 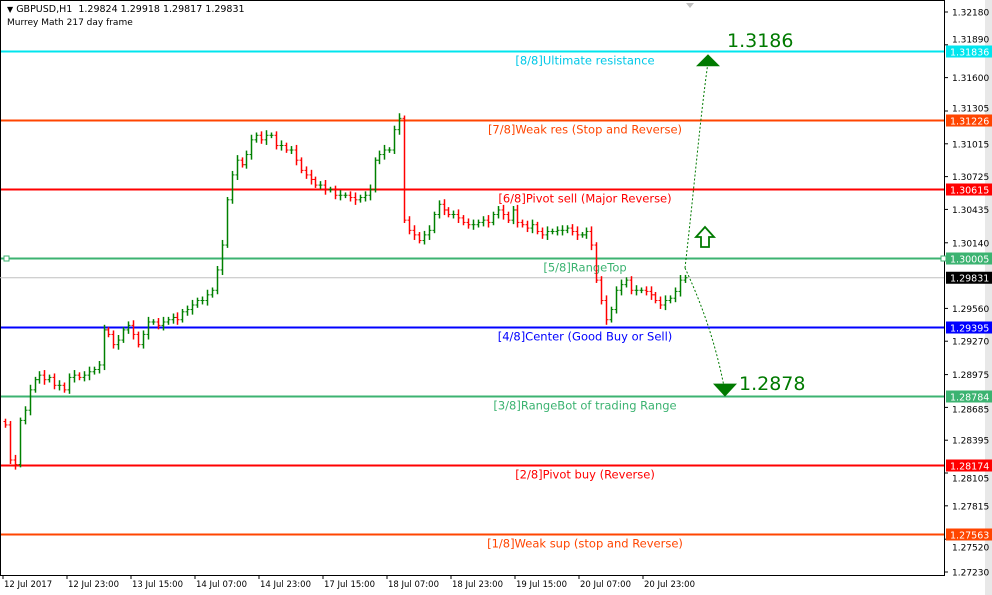 I want to click on current-price-label: 1.29831, so click(x=969, y=279).